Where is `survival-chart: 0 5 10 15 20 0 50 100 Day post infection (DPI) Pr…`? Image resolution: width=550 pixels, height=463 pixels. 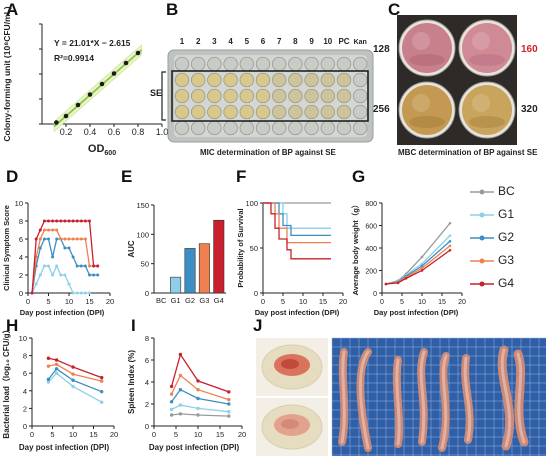
survival-chart: 0 5 10 15 20 0 50 100 Day post infection (DPI) Pr… is located at coordinates (291, 258).